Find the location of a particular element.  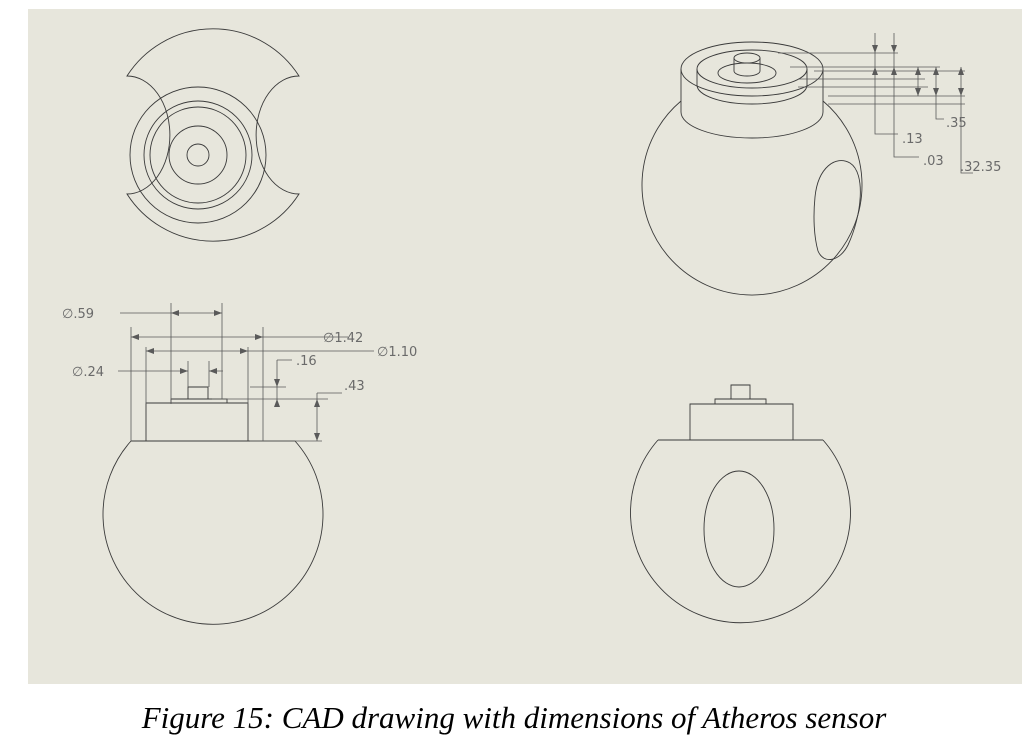

iso-dim-leaders is located at coordinates (923, 103).